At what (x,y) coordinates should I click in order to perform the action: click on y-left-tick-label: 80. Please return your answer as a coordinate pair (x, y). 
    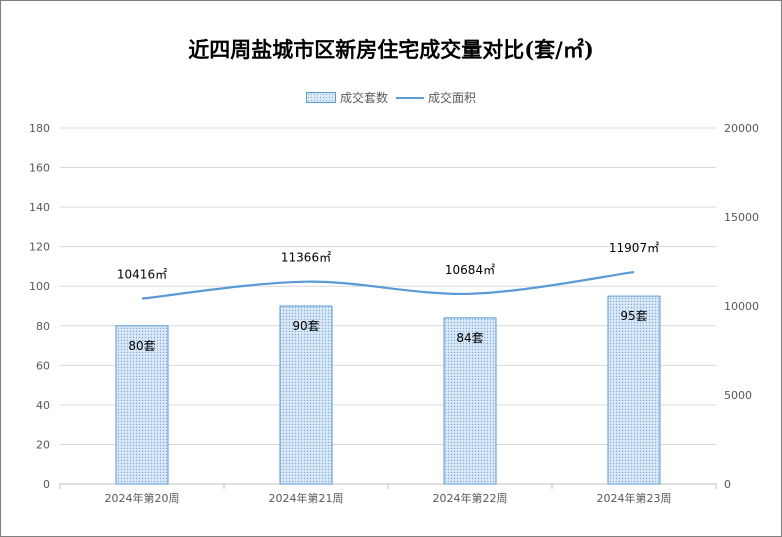
    Looking at the image, I should click on (43, 326).